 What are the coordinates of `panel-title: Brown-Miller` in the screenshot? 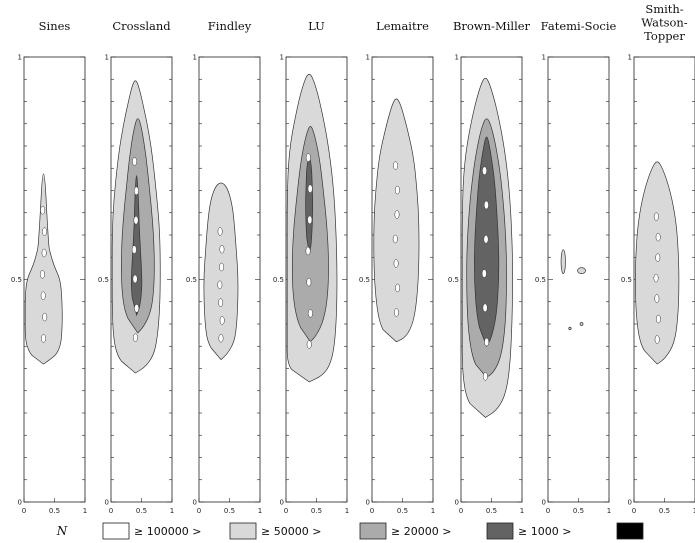 It's located at (492, 26).